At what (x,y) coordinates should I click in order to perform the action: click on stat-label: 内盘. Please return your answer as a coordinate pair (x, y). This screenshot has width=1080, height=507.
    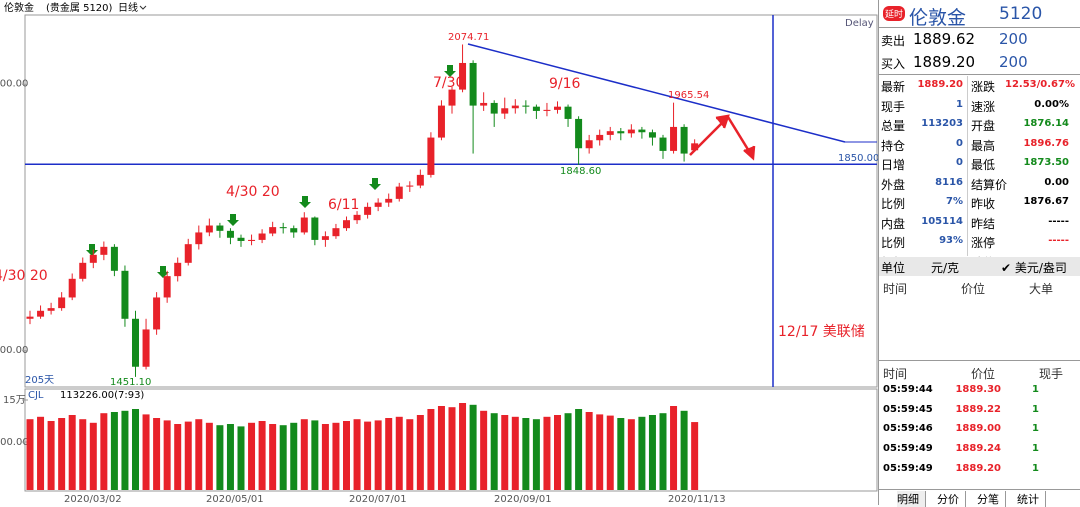
    Looking at the image, I should click on (893, 223).